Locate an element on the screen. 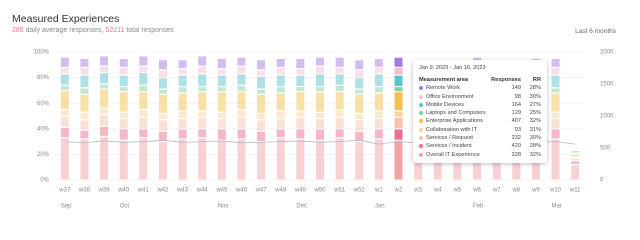 The width and height of the screenshot is (640, 240). x-tick-label: w48 is located at coordinates (280, 191).